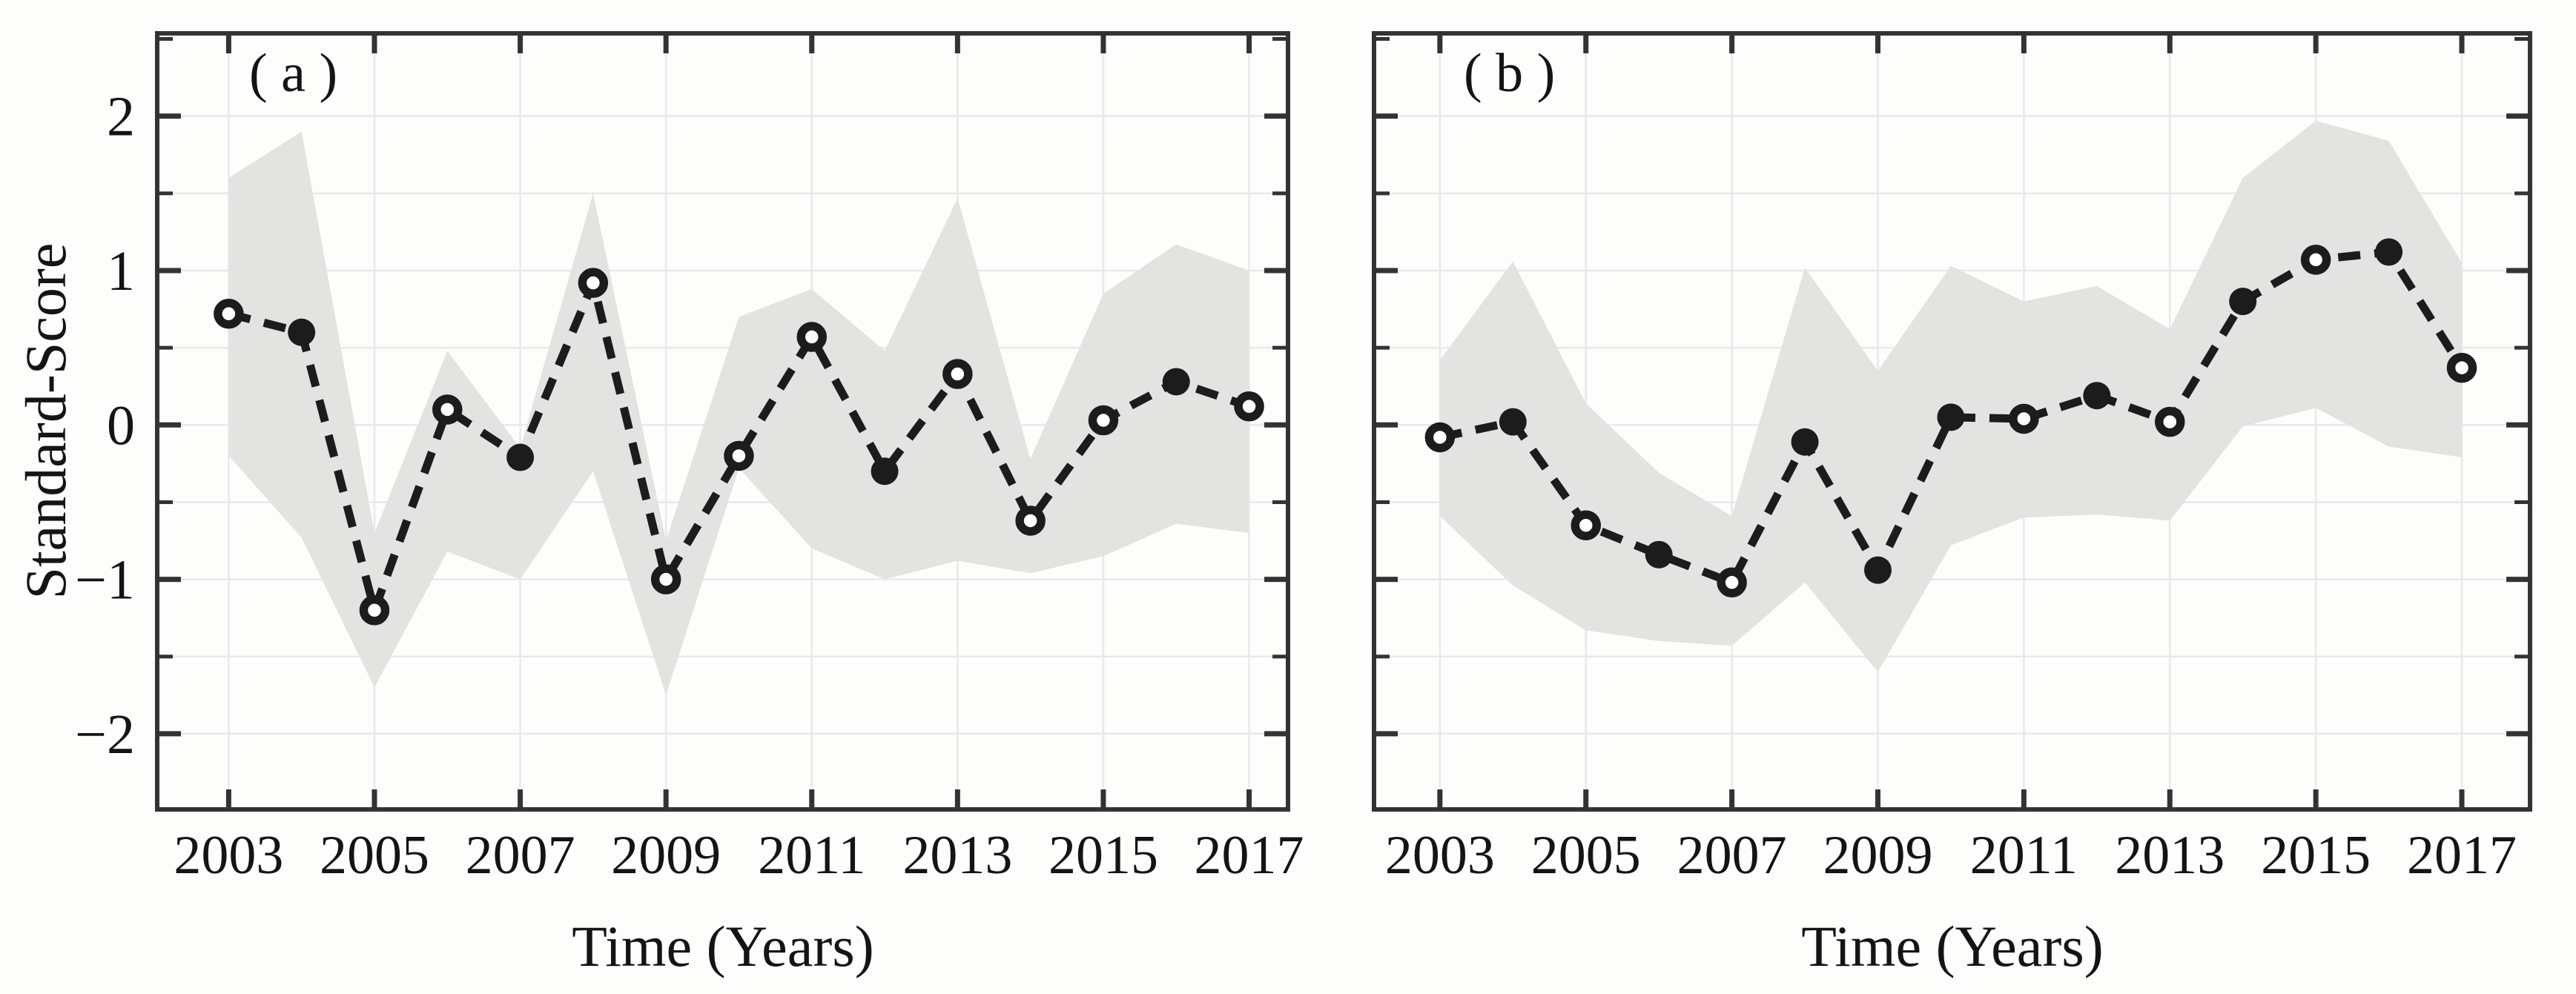 Image resolution: width=2576 pixels, height=994 pixels. What do you see at coordinates (1510, 74) in the screenshot?
I see `panel-b-label: ( b )` at bounding box center [1510, 74].